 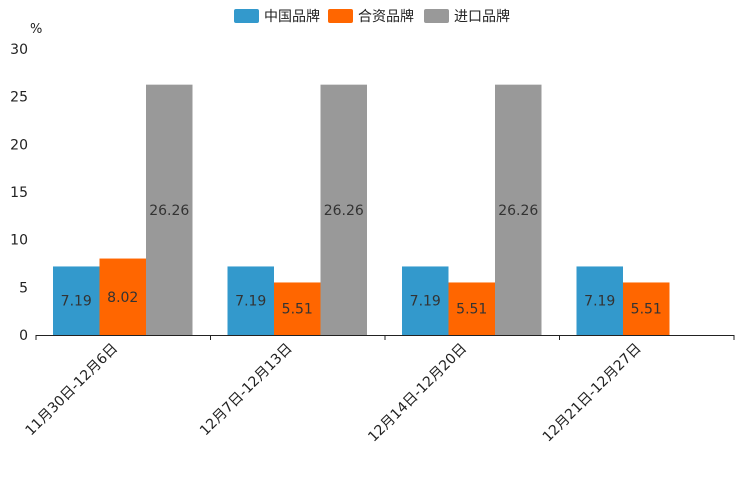 I want to click on y-tick-label: 0, so click(x=23, y=336).